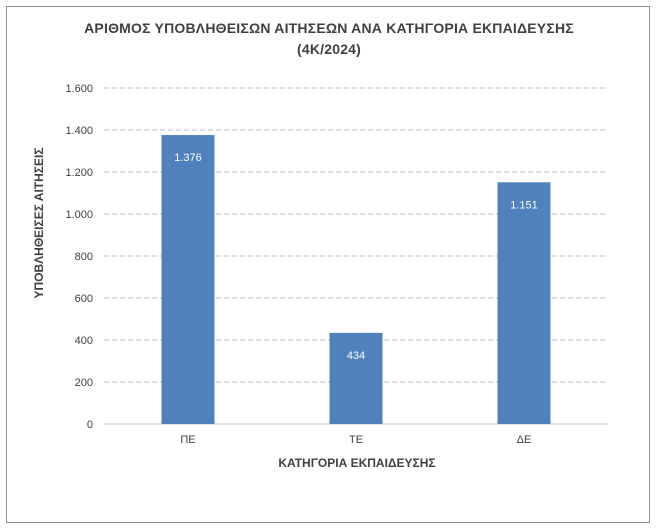 This screenshot has height=531, width=656. What do you see at coordinates (356, 463) in the screenshot?
I see `x-axis-title: ΚΑΤΗΓΟΡΙΑ ΕΚΠΑΙΔΕΥΣΗΣ` at bounding box center [356, 463].